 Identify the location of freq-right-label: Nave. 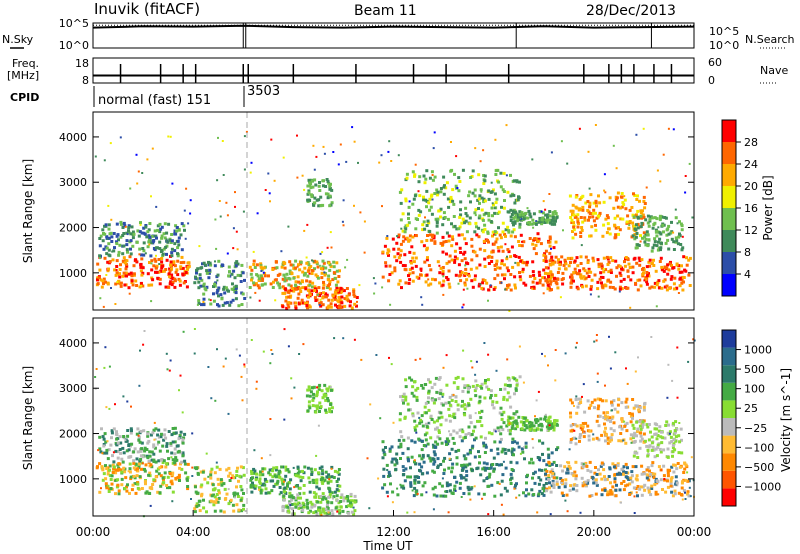
(774, 70).